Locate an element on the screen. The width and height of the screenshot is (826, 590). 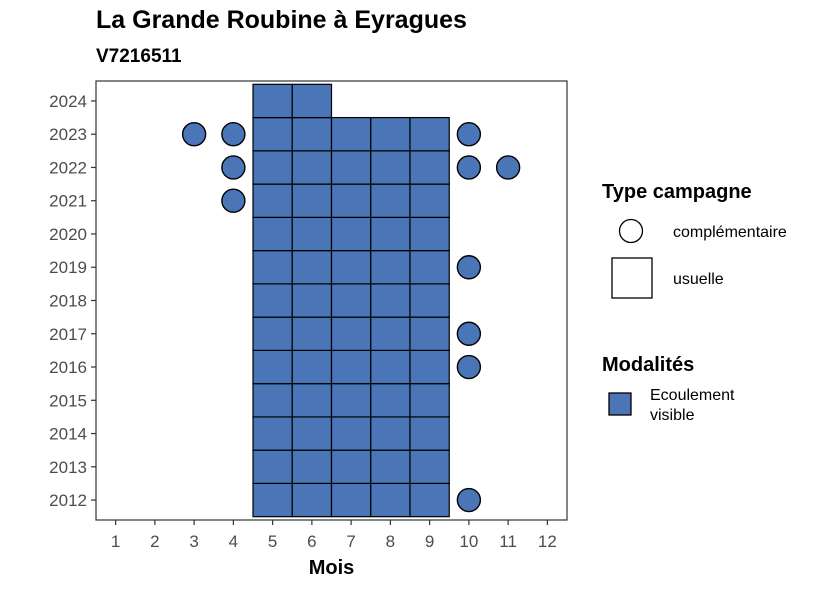
y-tick-label: 2013 is located at coordinates (68, 467).